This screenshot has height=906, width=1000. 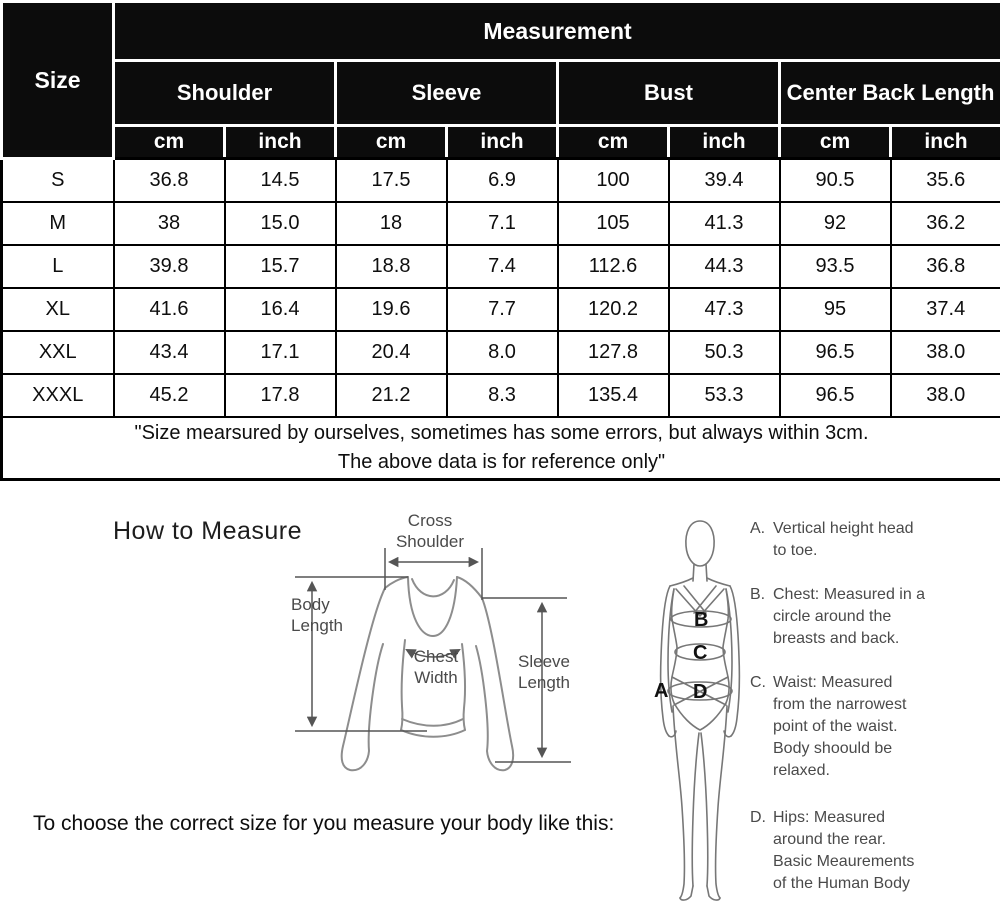 What do you see at coordinates (758, 594) in the screenshot?
I see `instruction-prefix: B.` at bounding box center [758, 594].